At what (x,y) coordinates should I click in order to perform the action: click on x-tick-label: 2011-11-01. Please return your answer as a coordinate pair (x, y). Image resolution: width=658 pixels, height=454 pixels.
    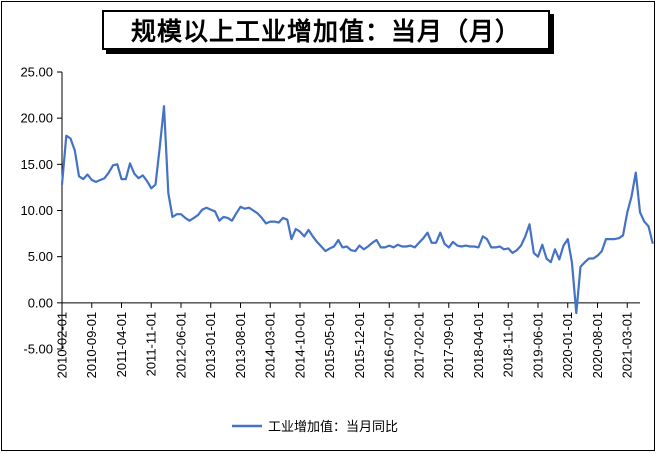
    Looking at the image, I should click on (151, 344).